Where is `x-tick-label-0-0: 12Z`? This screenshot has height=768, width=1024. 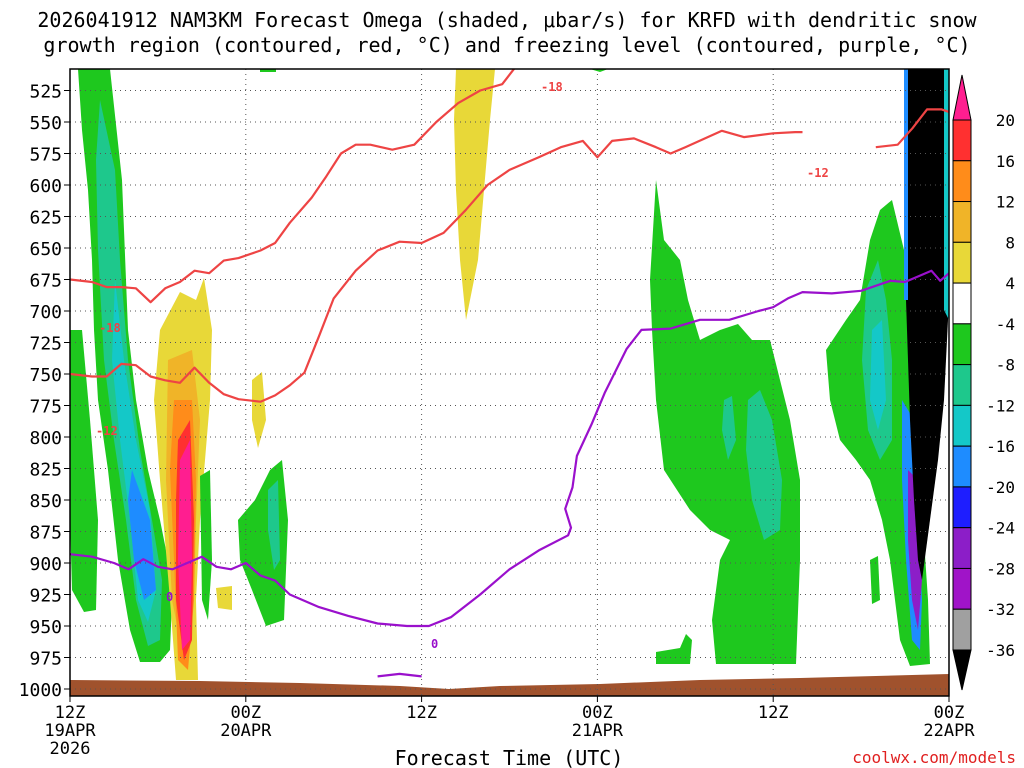
x-tick-label-0-0: 12Z is located at coordinates (70, 713).